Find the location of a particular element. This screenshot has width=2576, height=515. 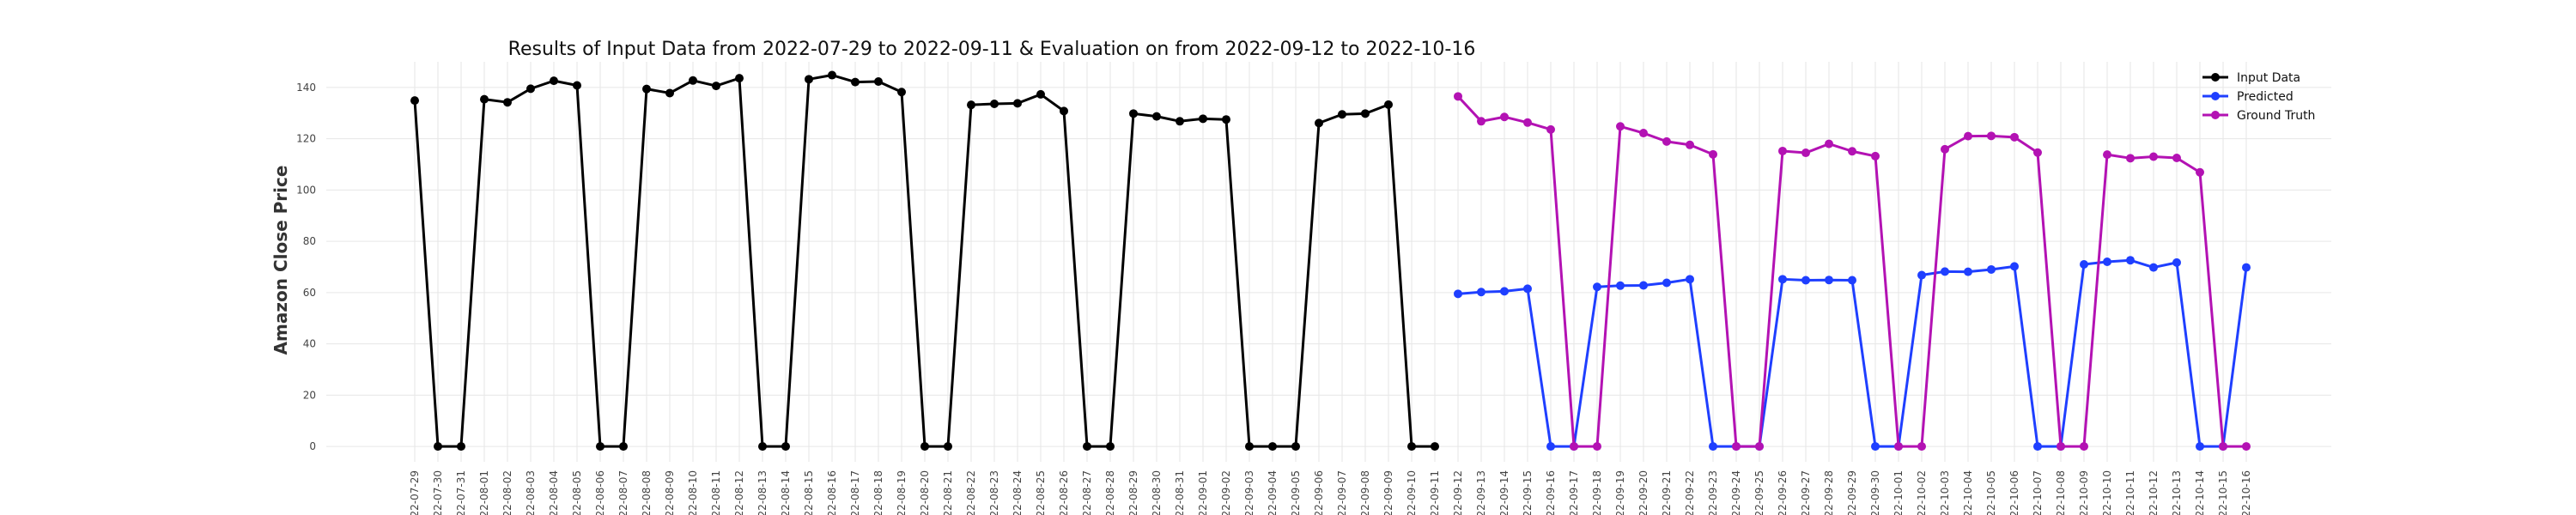

x-tick-label: 022-07-29 is located at coordinates (415, 492).